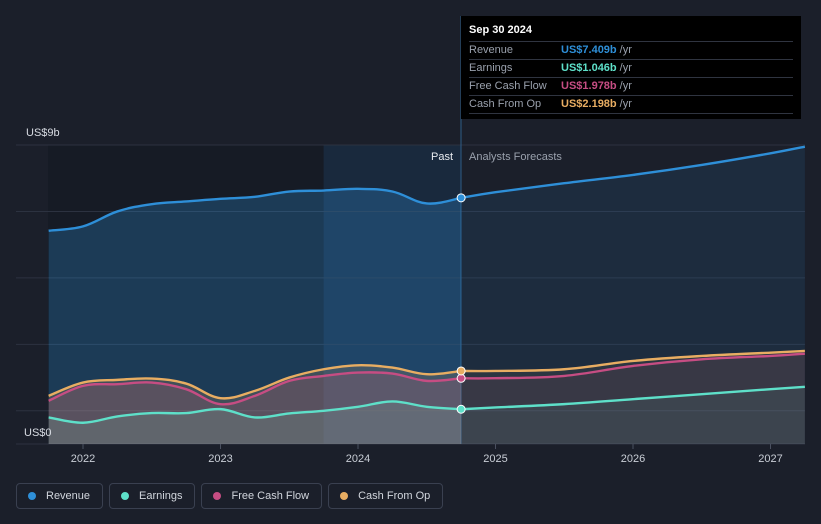 Image resolution: width=821 pixels, height=524 pixels. Describe the element at coordinates (589, 86) in the screenshot. I see `tooltip-value: US$1.978b` at that location.